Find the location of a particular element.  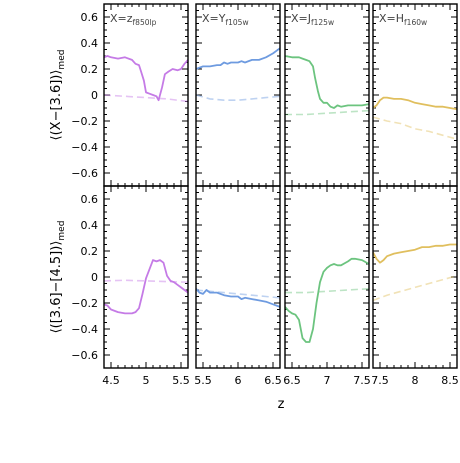

panel-bottom-1: 0.6 0.4 0.2 0 −0.2 −0.4 −0.6 is located at coordinates (130, 277).